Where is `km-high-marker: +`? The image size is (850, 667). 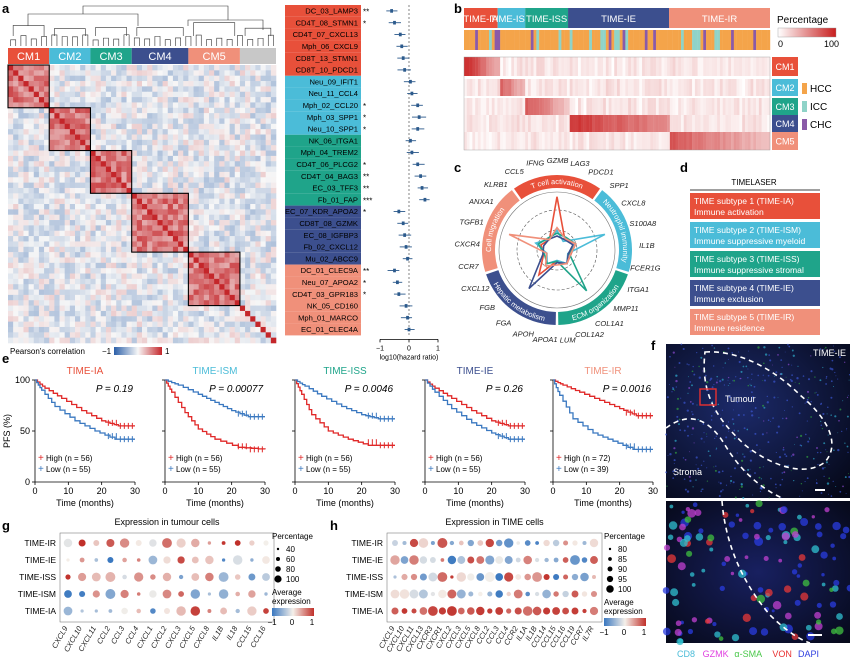 km-high-marker: + is located at coordinates (559, 458).